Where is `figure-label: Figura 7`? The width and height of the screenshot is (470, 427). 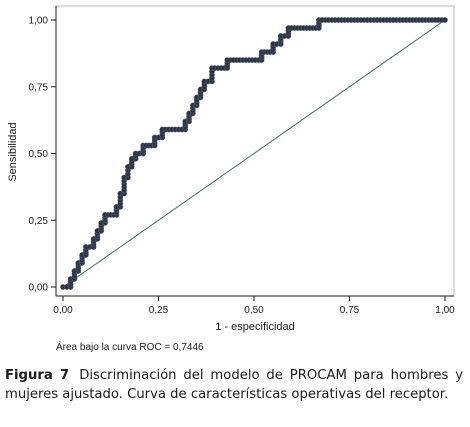
figure-label: Figura 7 is located at coordinates (37, 375).